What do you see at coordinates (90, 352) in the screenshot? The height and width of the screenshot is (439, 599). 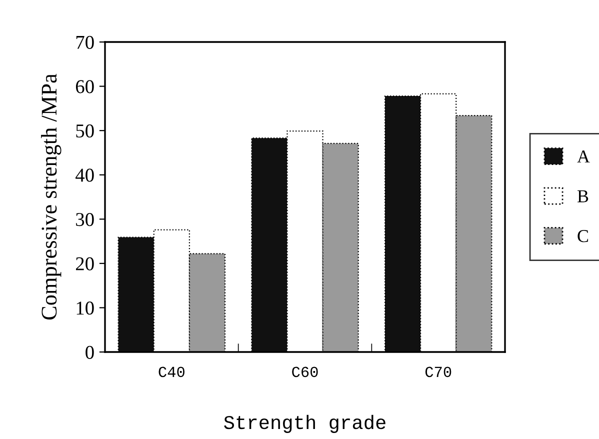 I see `y-tick-label: 0` at bounding box center [90, 352].